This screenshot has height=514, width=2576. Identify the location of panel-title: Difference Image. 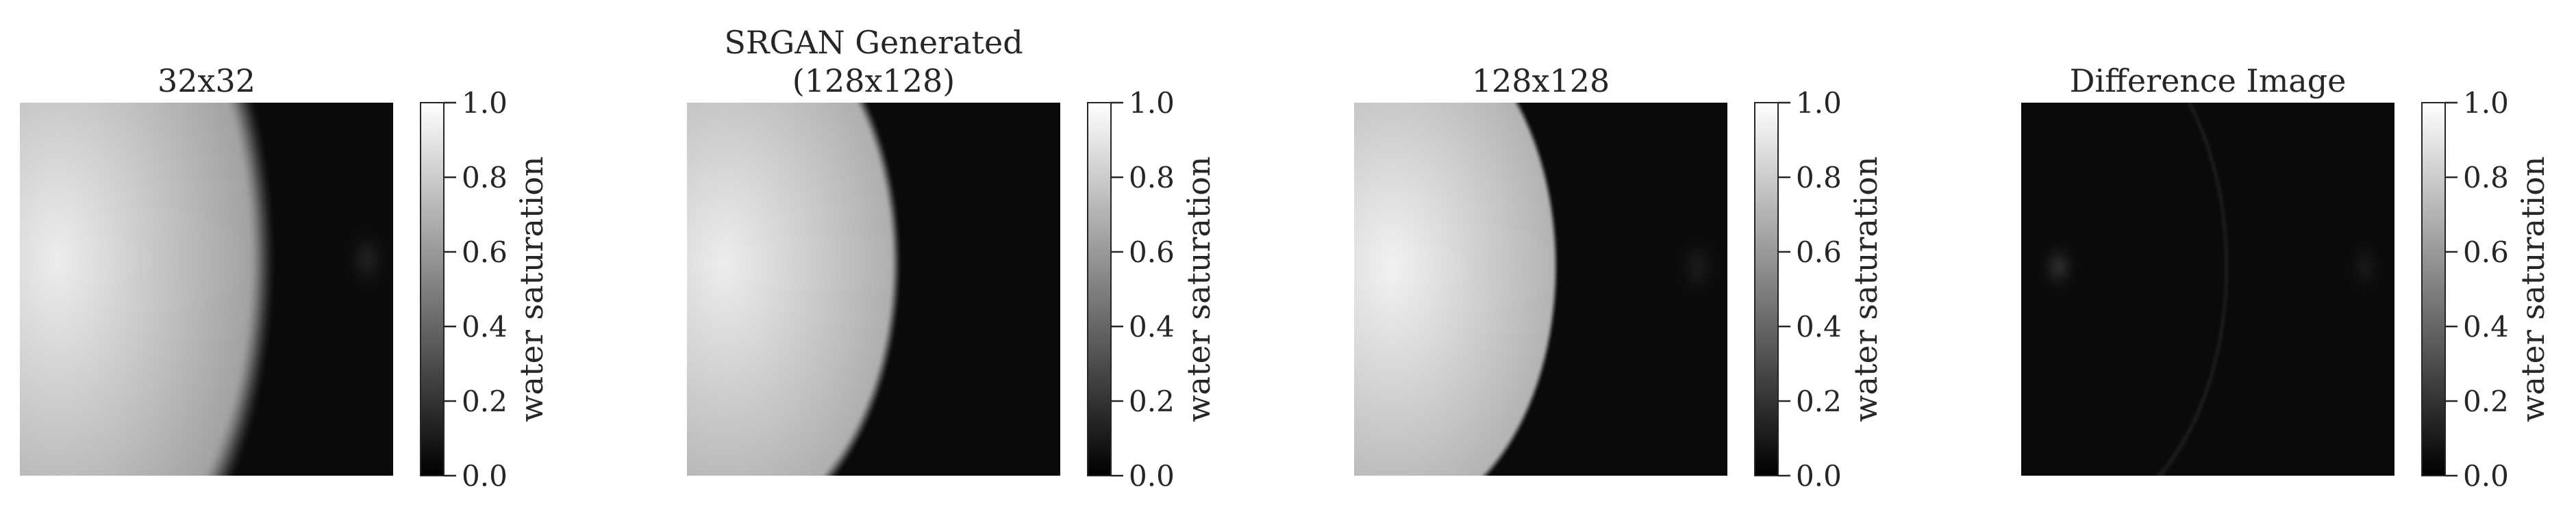
(2208, 80).